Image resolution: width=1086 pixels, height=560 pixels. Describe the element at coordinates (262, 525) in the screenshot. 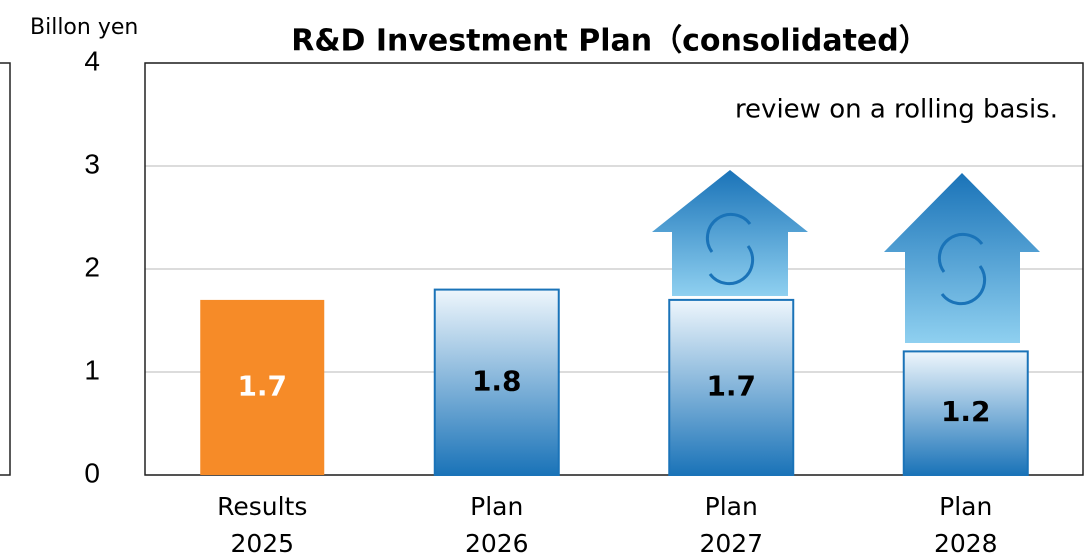

I see `x-tick-label: Results 2025` at that location.